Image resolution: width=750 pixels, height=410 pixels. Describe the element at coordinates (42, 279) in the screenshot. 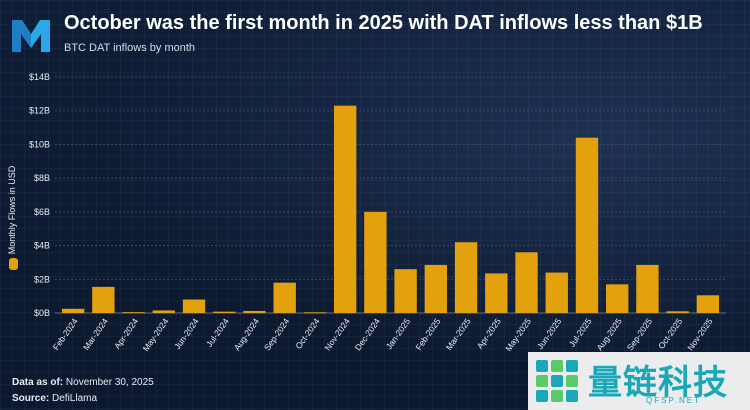

I see `y-tick-label: $2B` at that location.